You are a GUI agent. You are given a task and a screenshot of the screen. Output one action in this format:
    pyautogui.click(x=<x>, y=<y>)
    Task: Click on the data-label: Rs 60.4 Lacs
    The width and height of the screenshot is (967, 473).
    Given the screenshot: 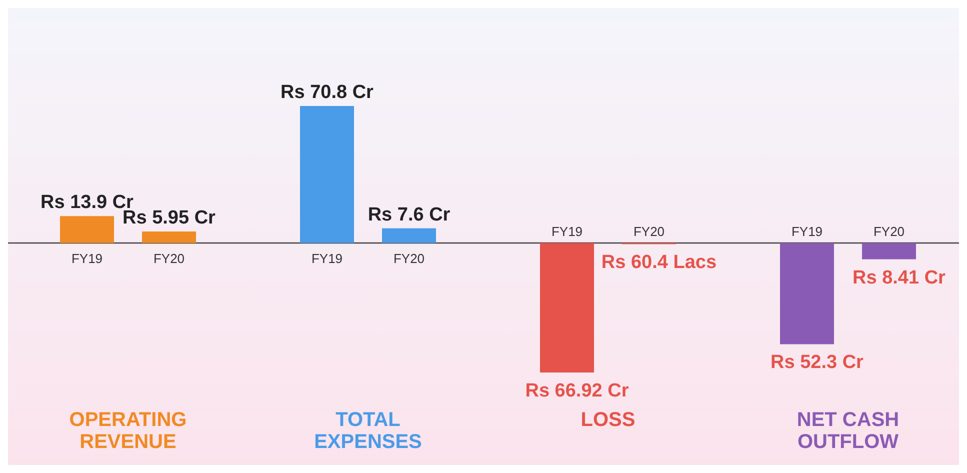 What is the action you would take?
    pyautogui.click(x=659, y=263)
    